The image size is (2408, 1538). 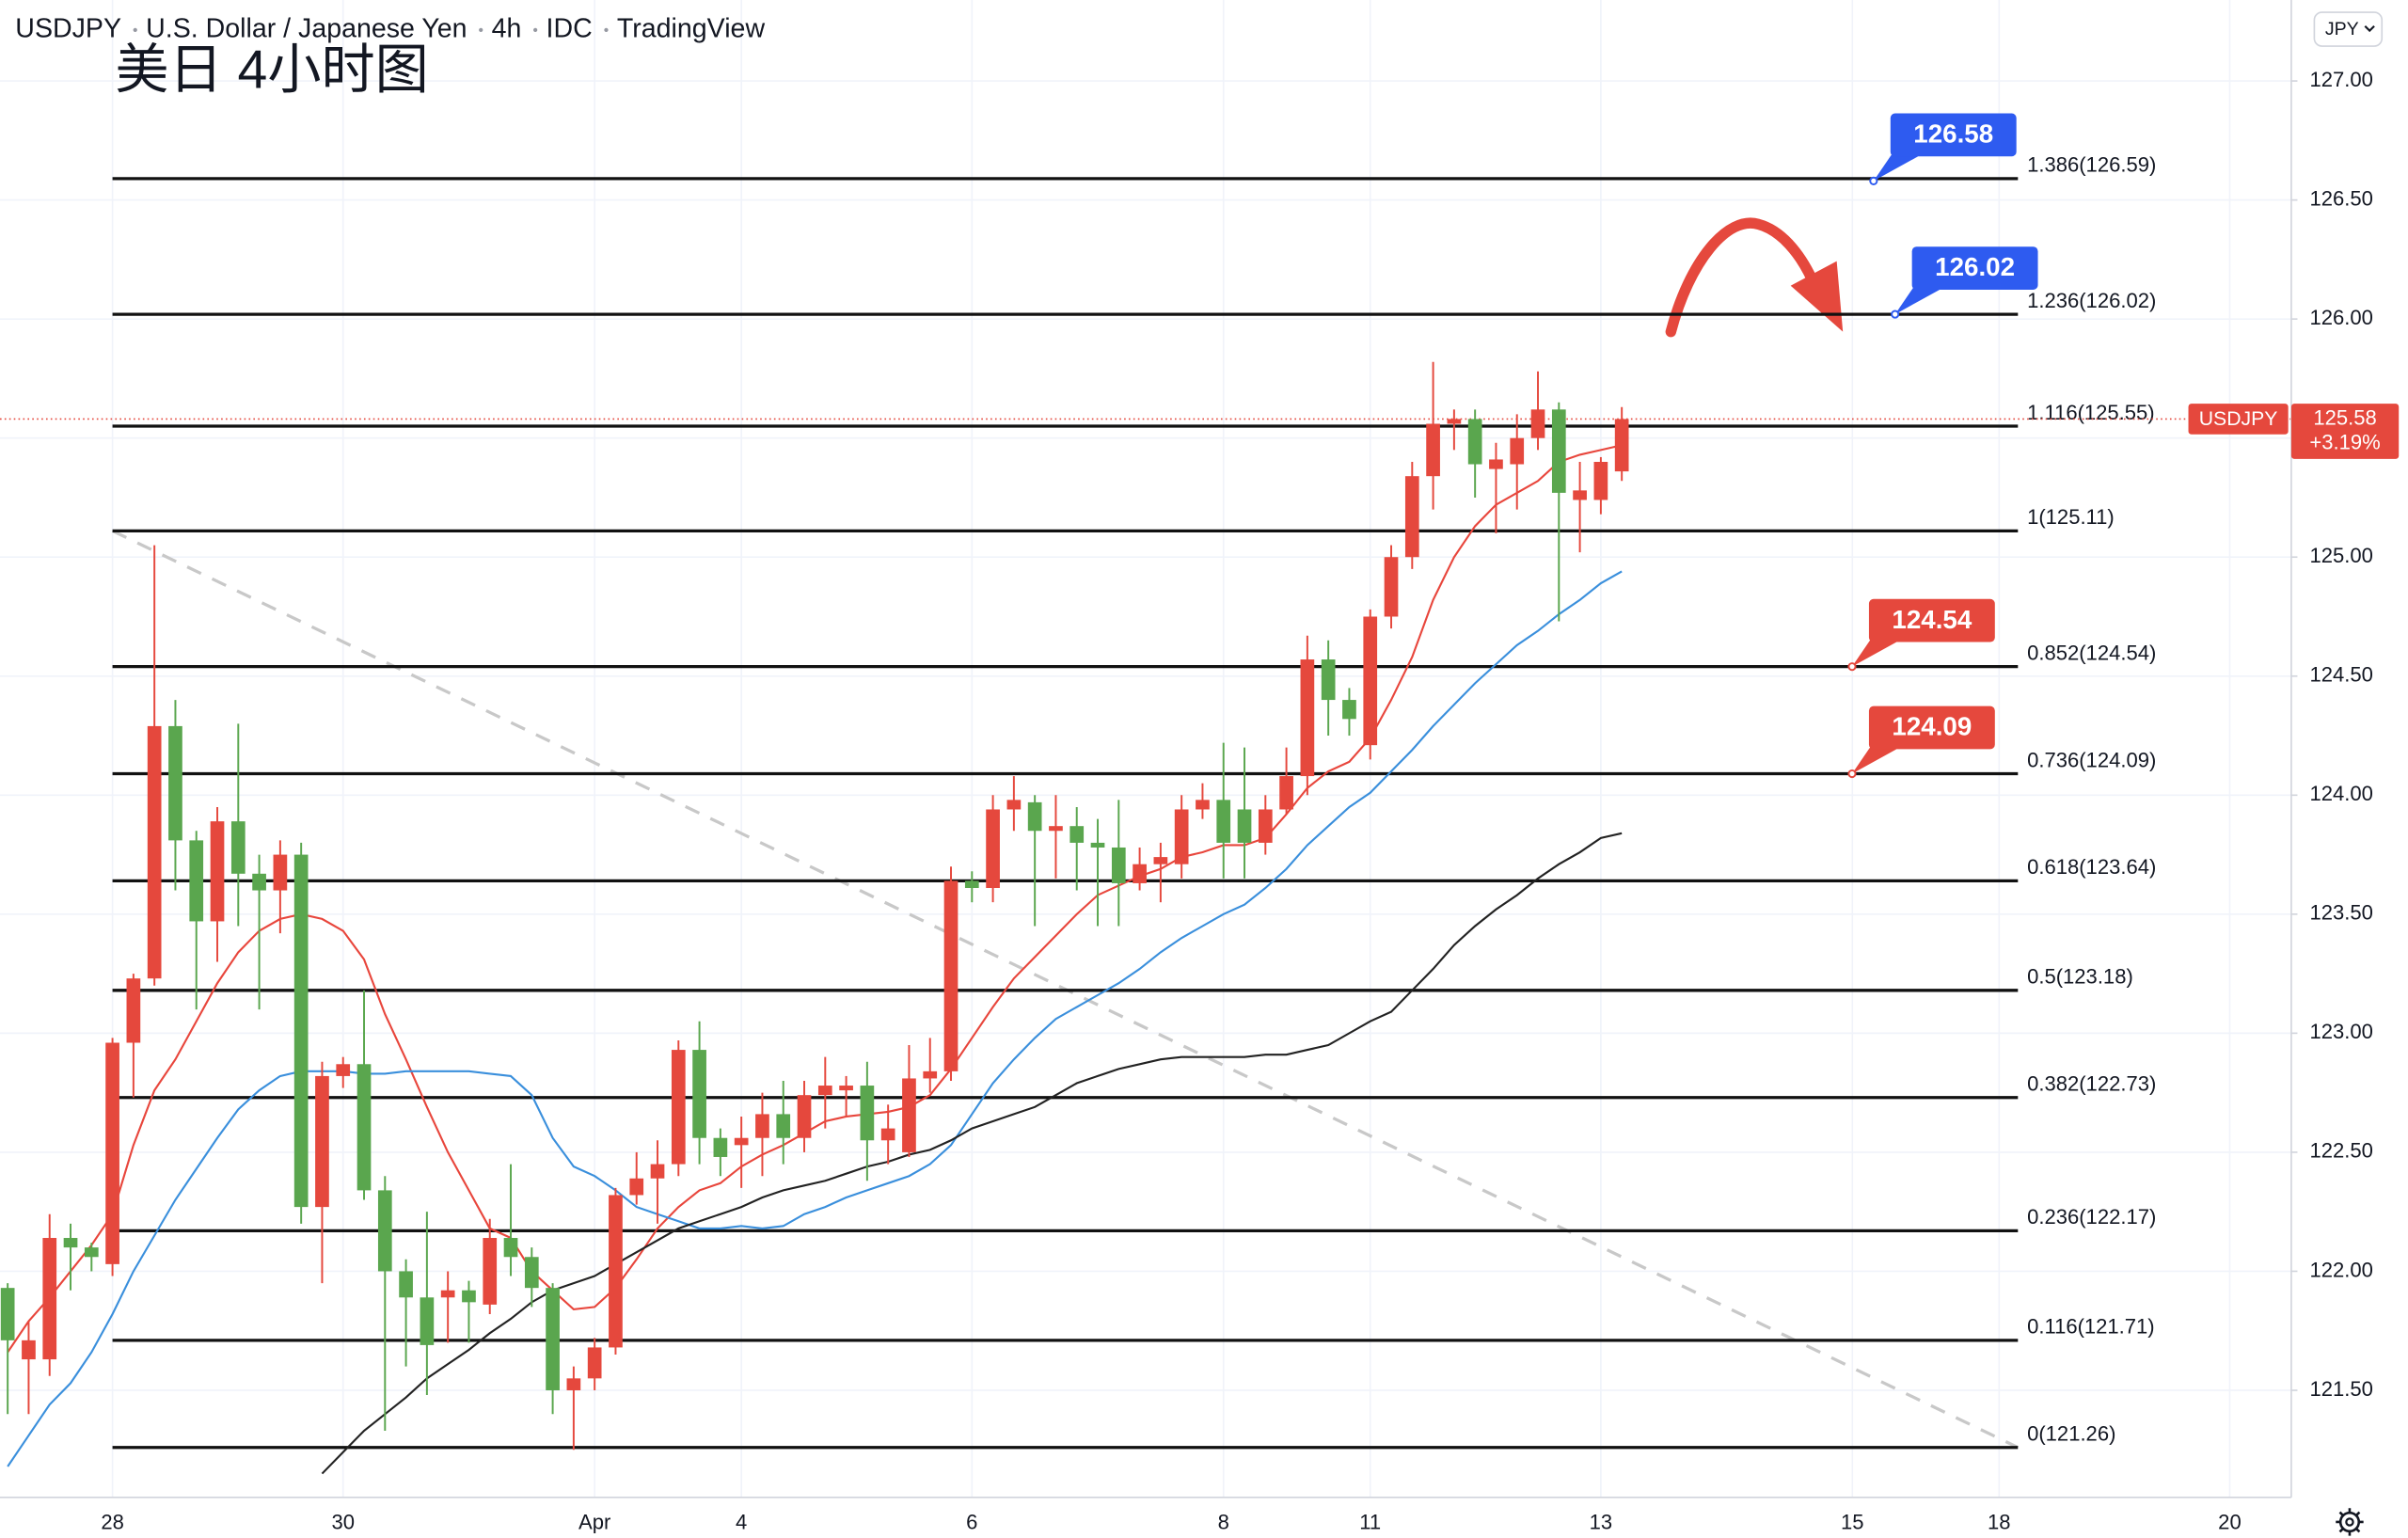 I want to click on y-tick-label: 124.00, so click(x=2342, y=794).